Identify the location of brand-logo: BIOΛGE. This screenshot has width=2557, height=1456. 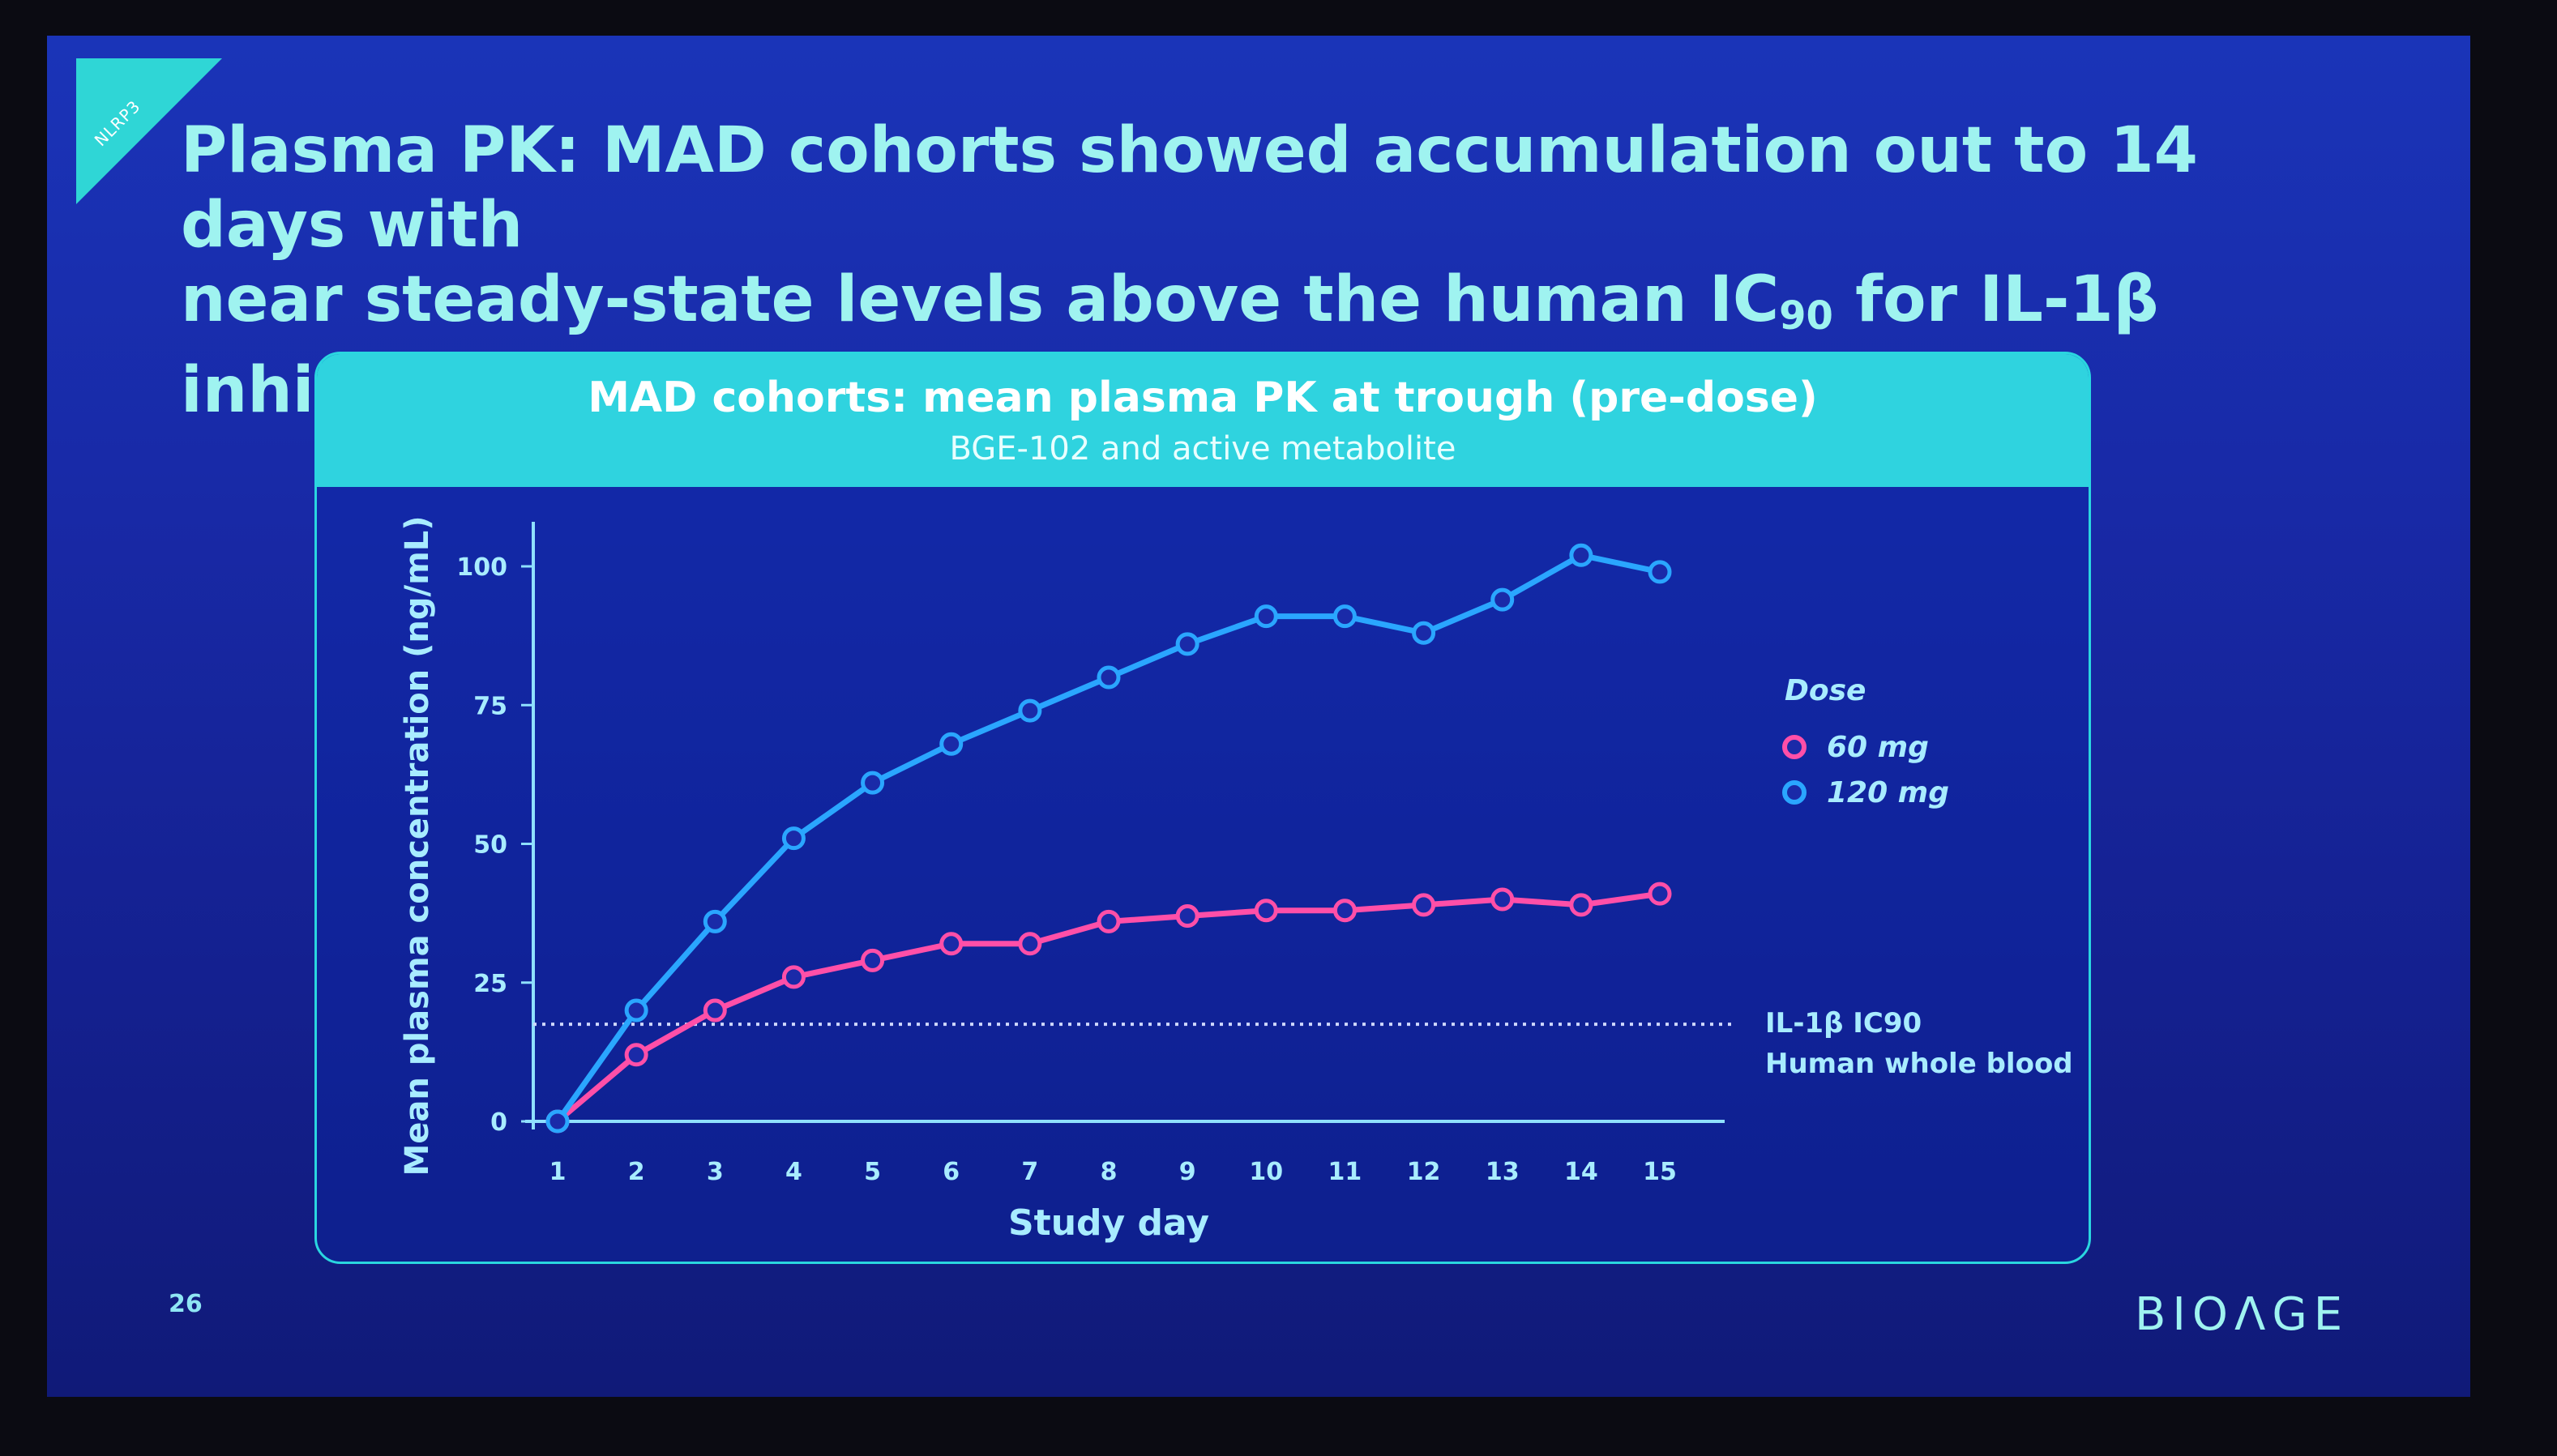
(2242, 1314).